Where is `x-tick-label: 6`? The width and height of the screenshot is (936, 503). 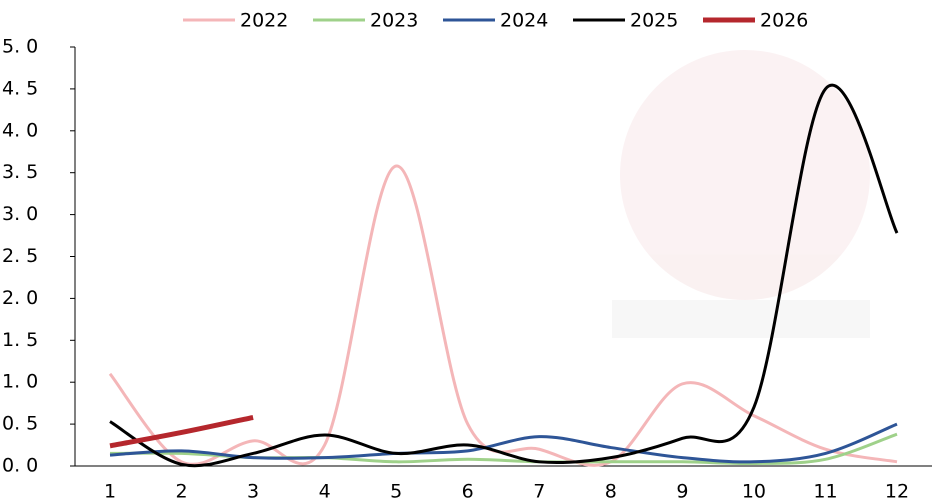
x-tick-label: 6 is located at coordinates (468, 492).